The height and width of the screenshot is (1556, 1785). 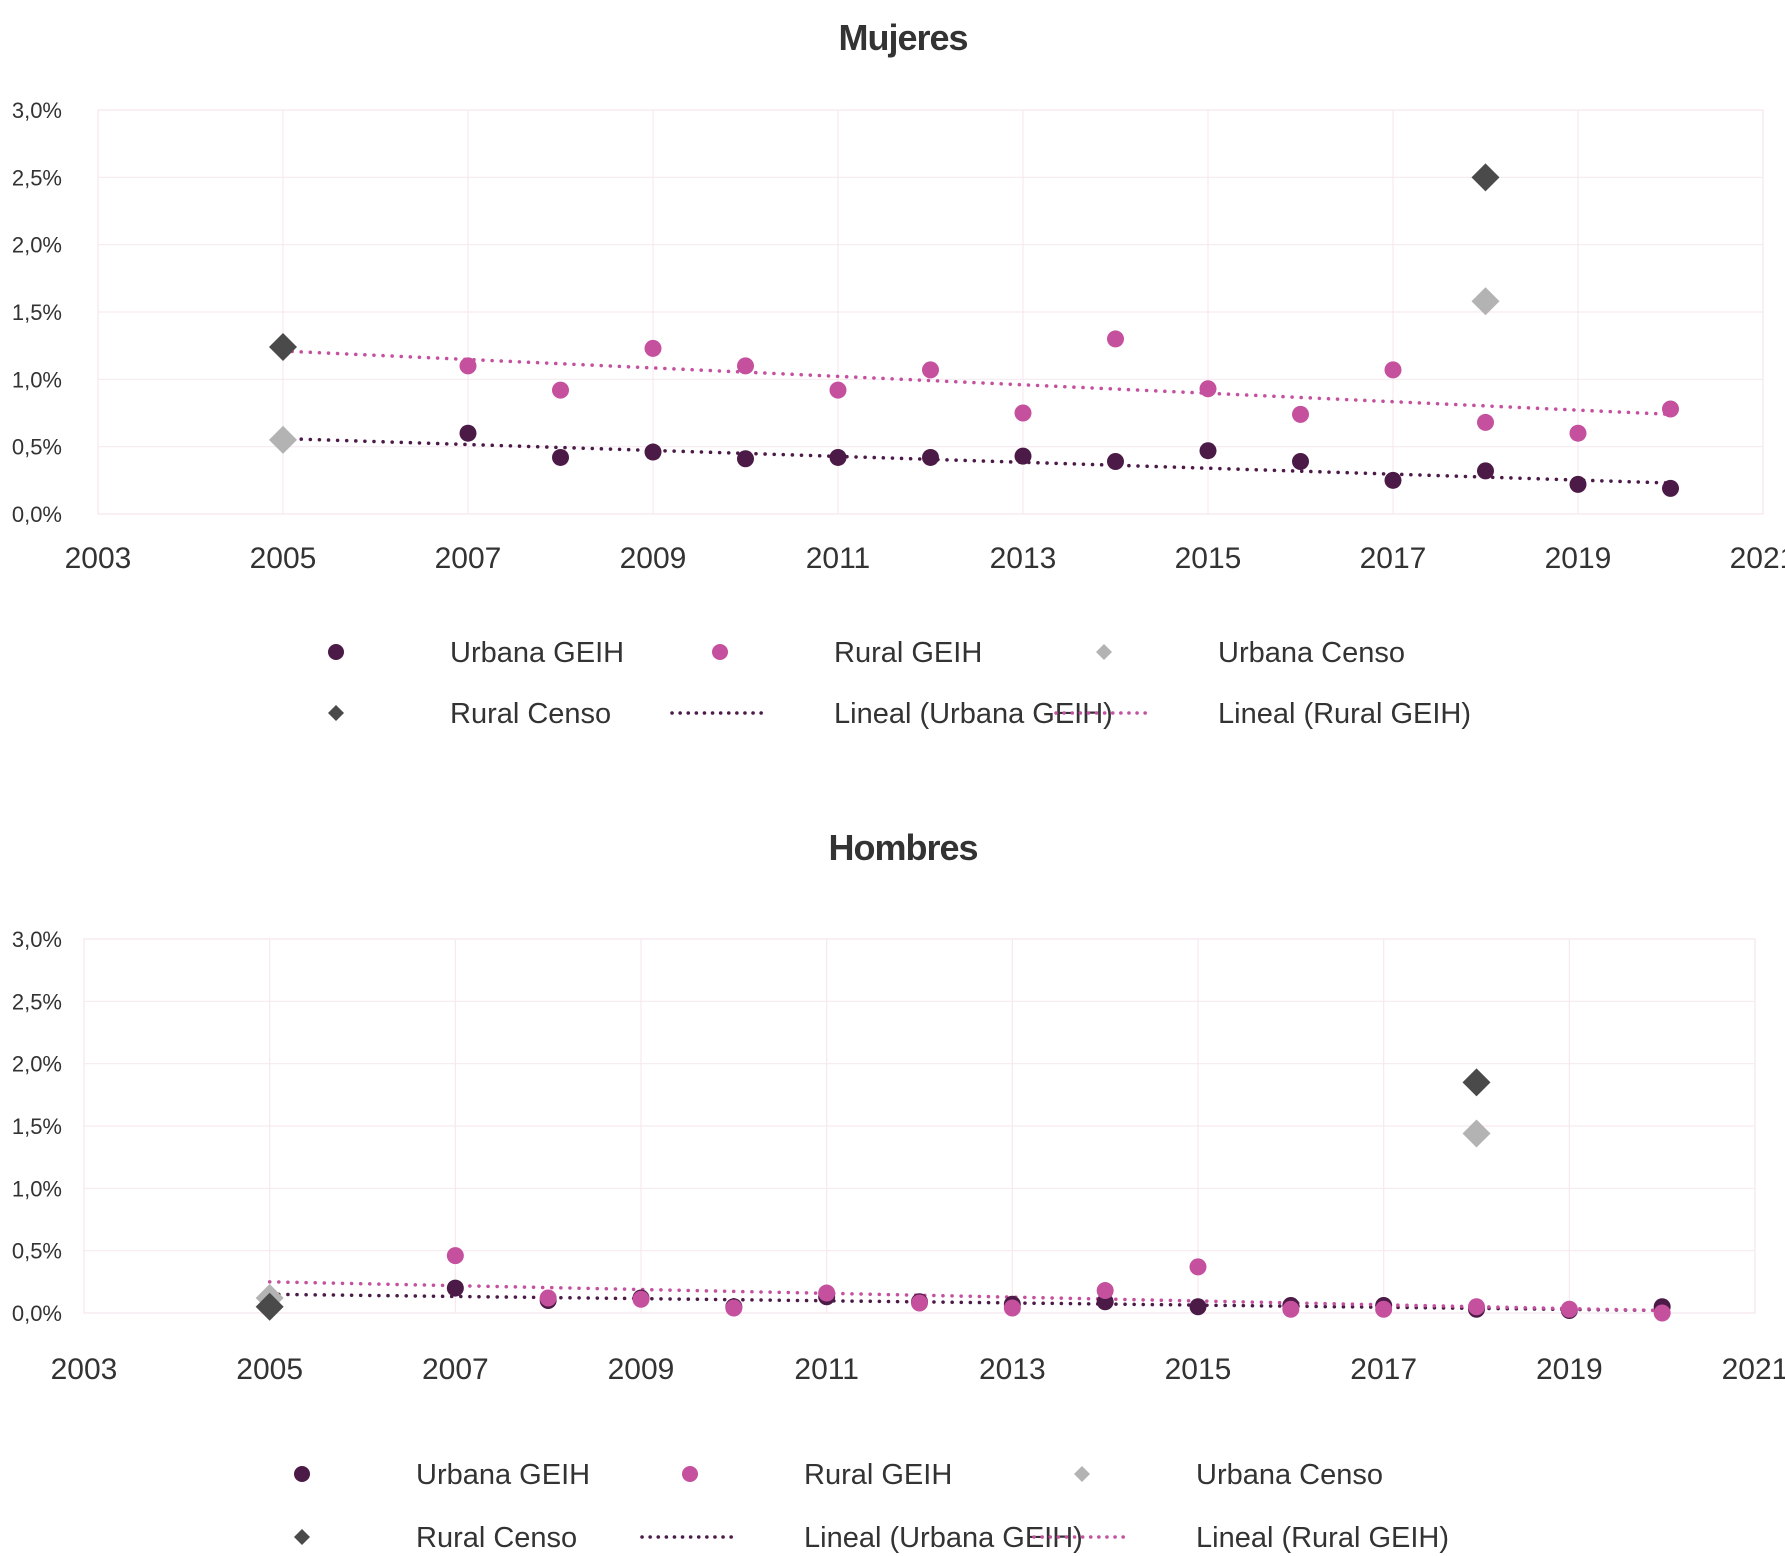 What do you see at coordinates (37, 1188) in the screenshot?
I see `y-tick-label: 1,0%` at bounding box center [37, 1188].